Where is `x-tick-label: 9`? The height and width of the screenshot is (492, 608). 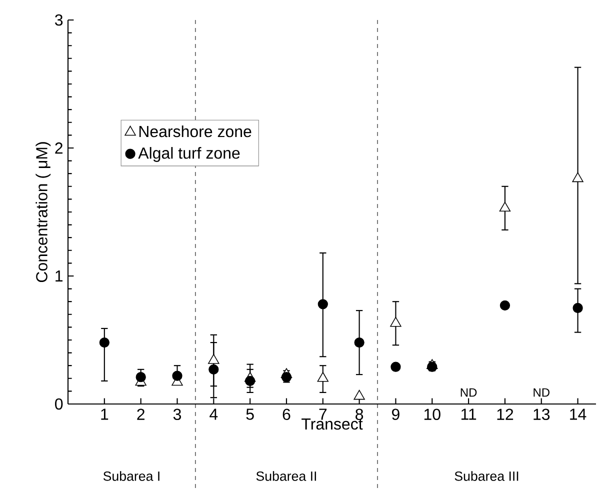 x-tick-label: 9 is located at coordinates (396, 414).